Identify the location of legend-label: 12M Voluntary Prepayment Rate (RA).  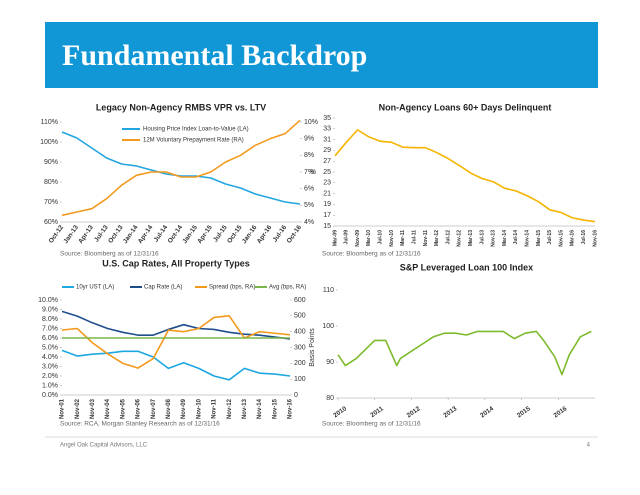
(193, 141).